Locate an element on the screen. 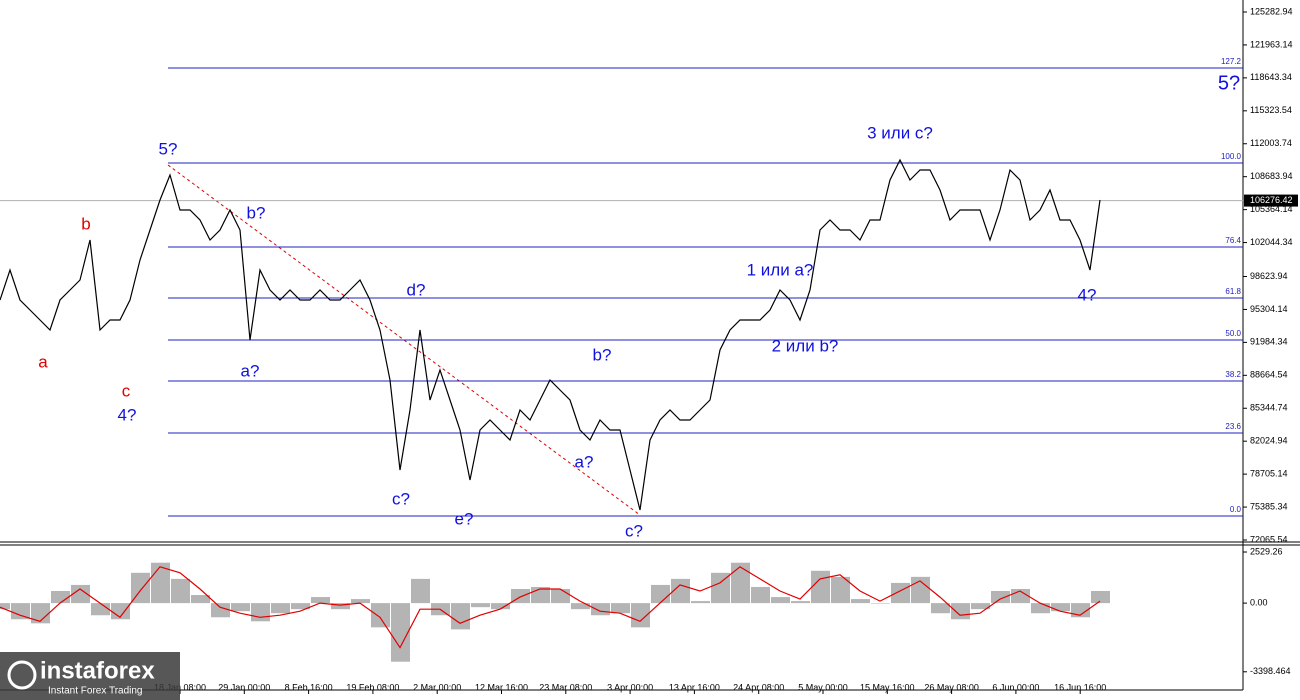  y-tick-label: -3398.464 is located at coordinates (1270, 671).